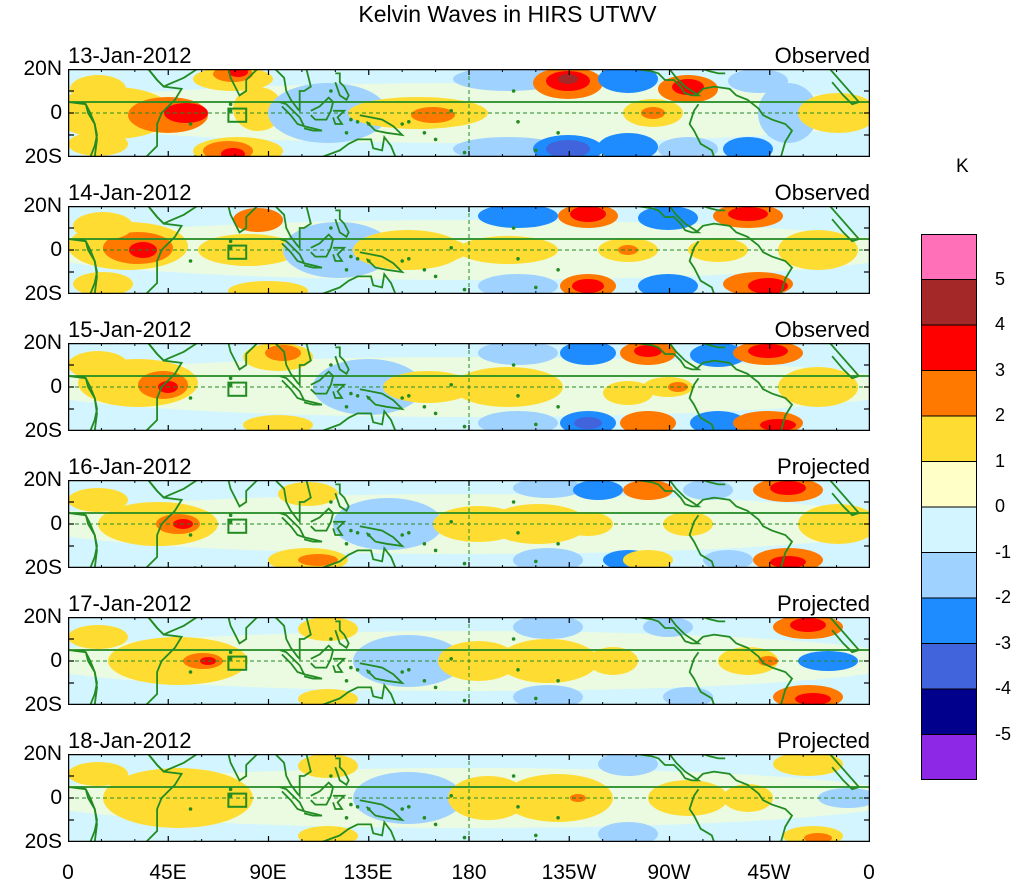 The width and height of the screenshot is (1015, 887). Describe the element at coordinates (130, 603) in the screenshot. I see `panel-date: 17-Jan-2012` at that location.